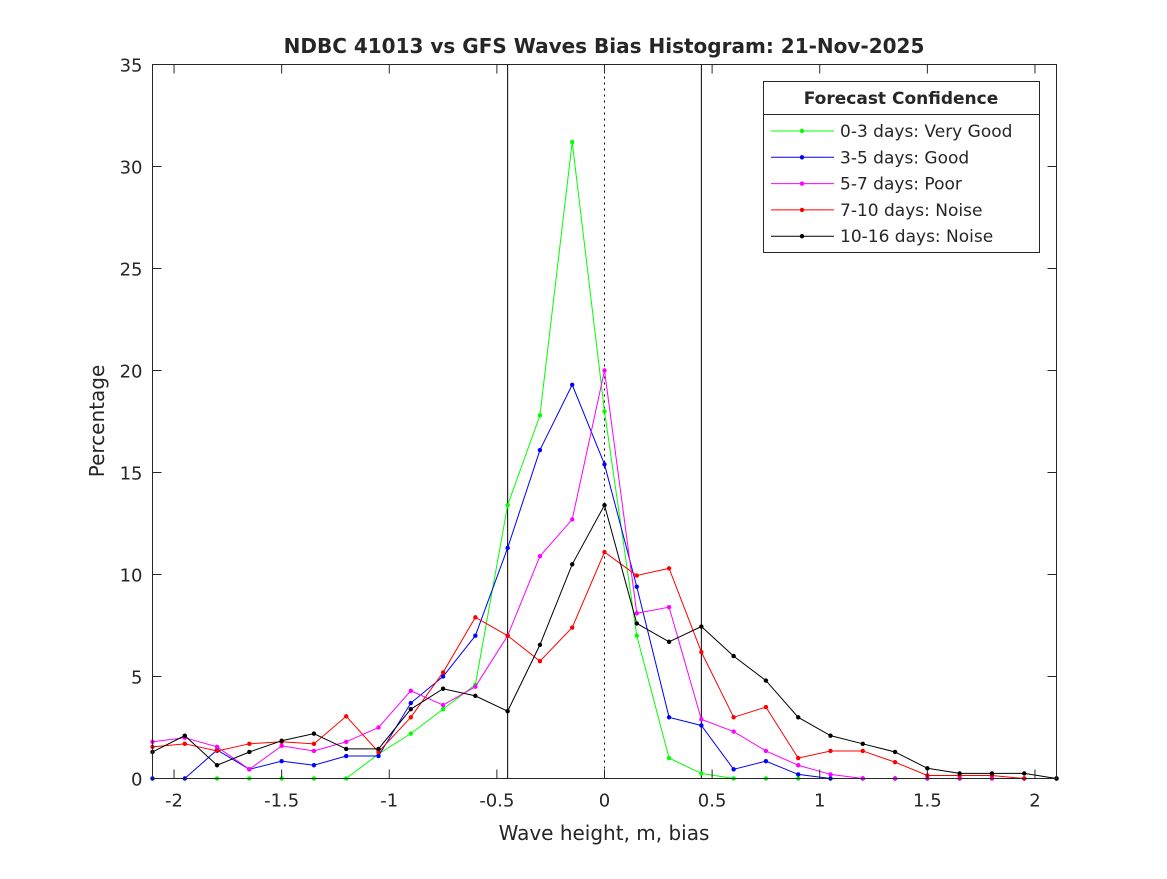 Image resolution: width=1167 pixels, height=879 pixels. I want to click on y-tick-label: 5, so click(136, 678).